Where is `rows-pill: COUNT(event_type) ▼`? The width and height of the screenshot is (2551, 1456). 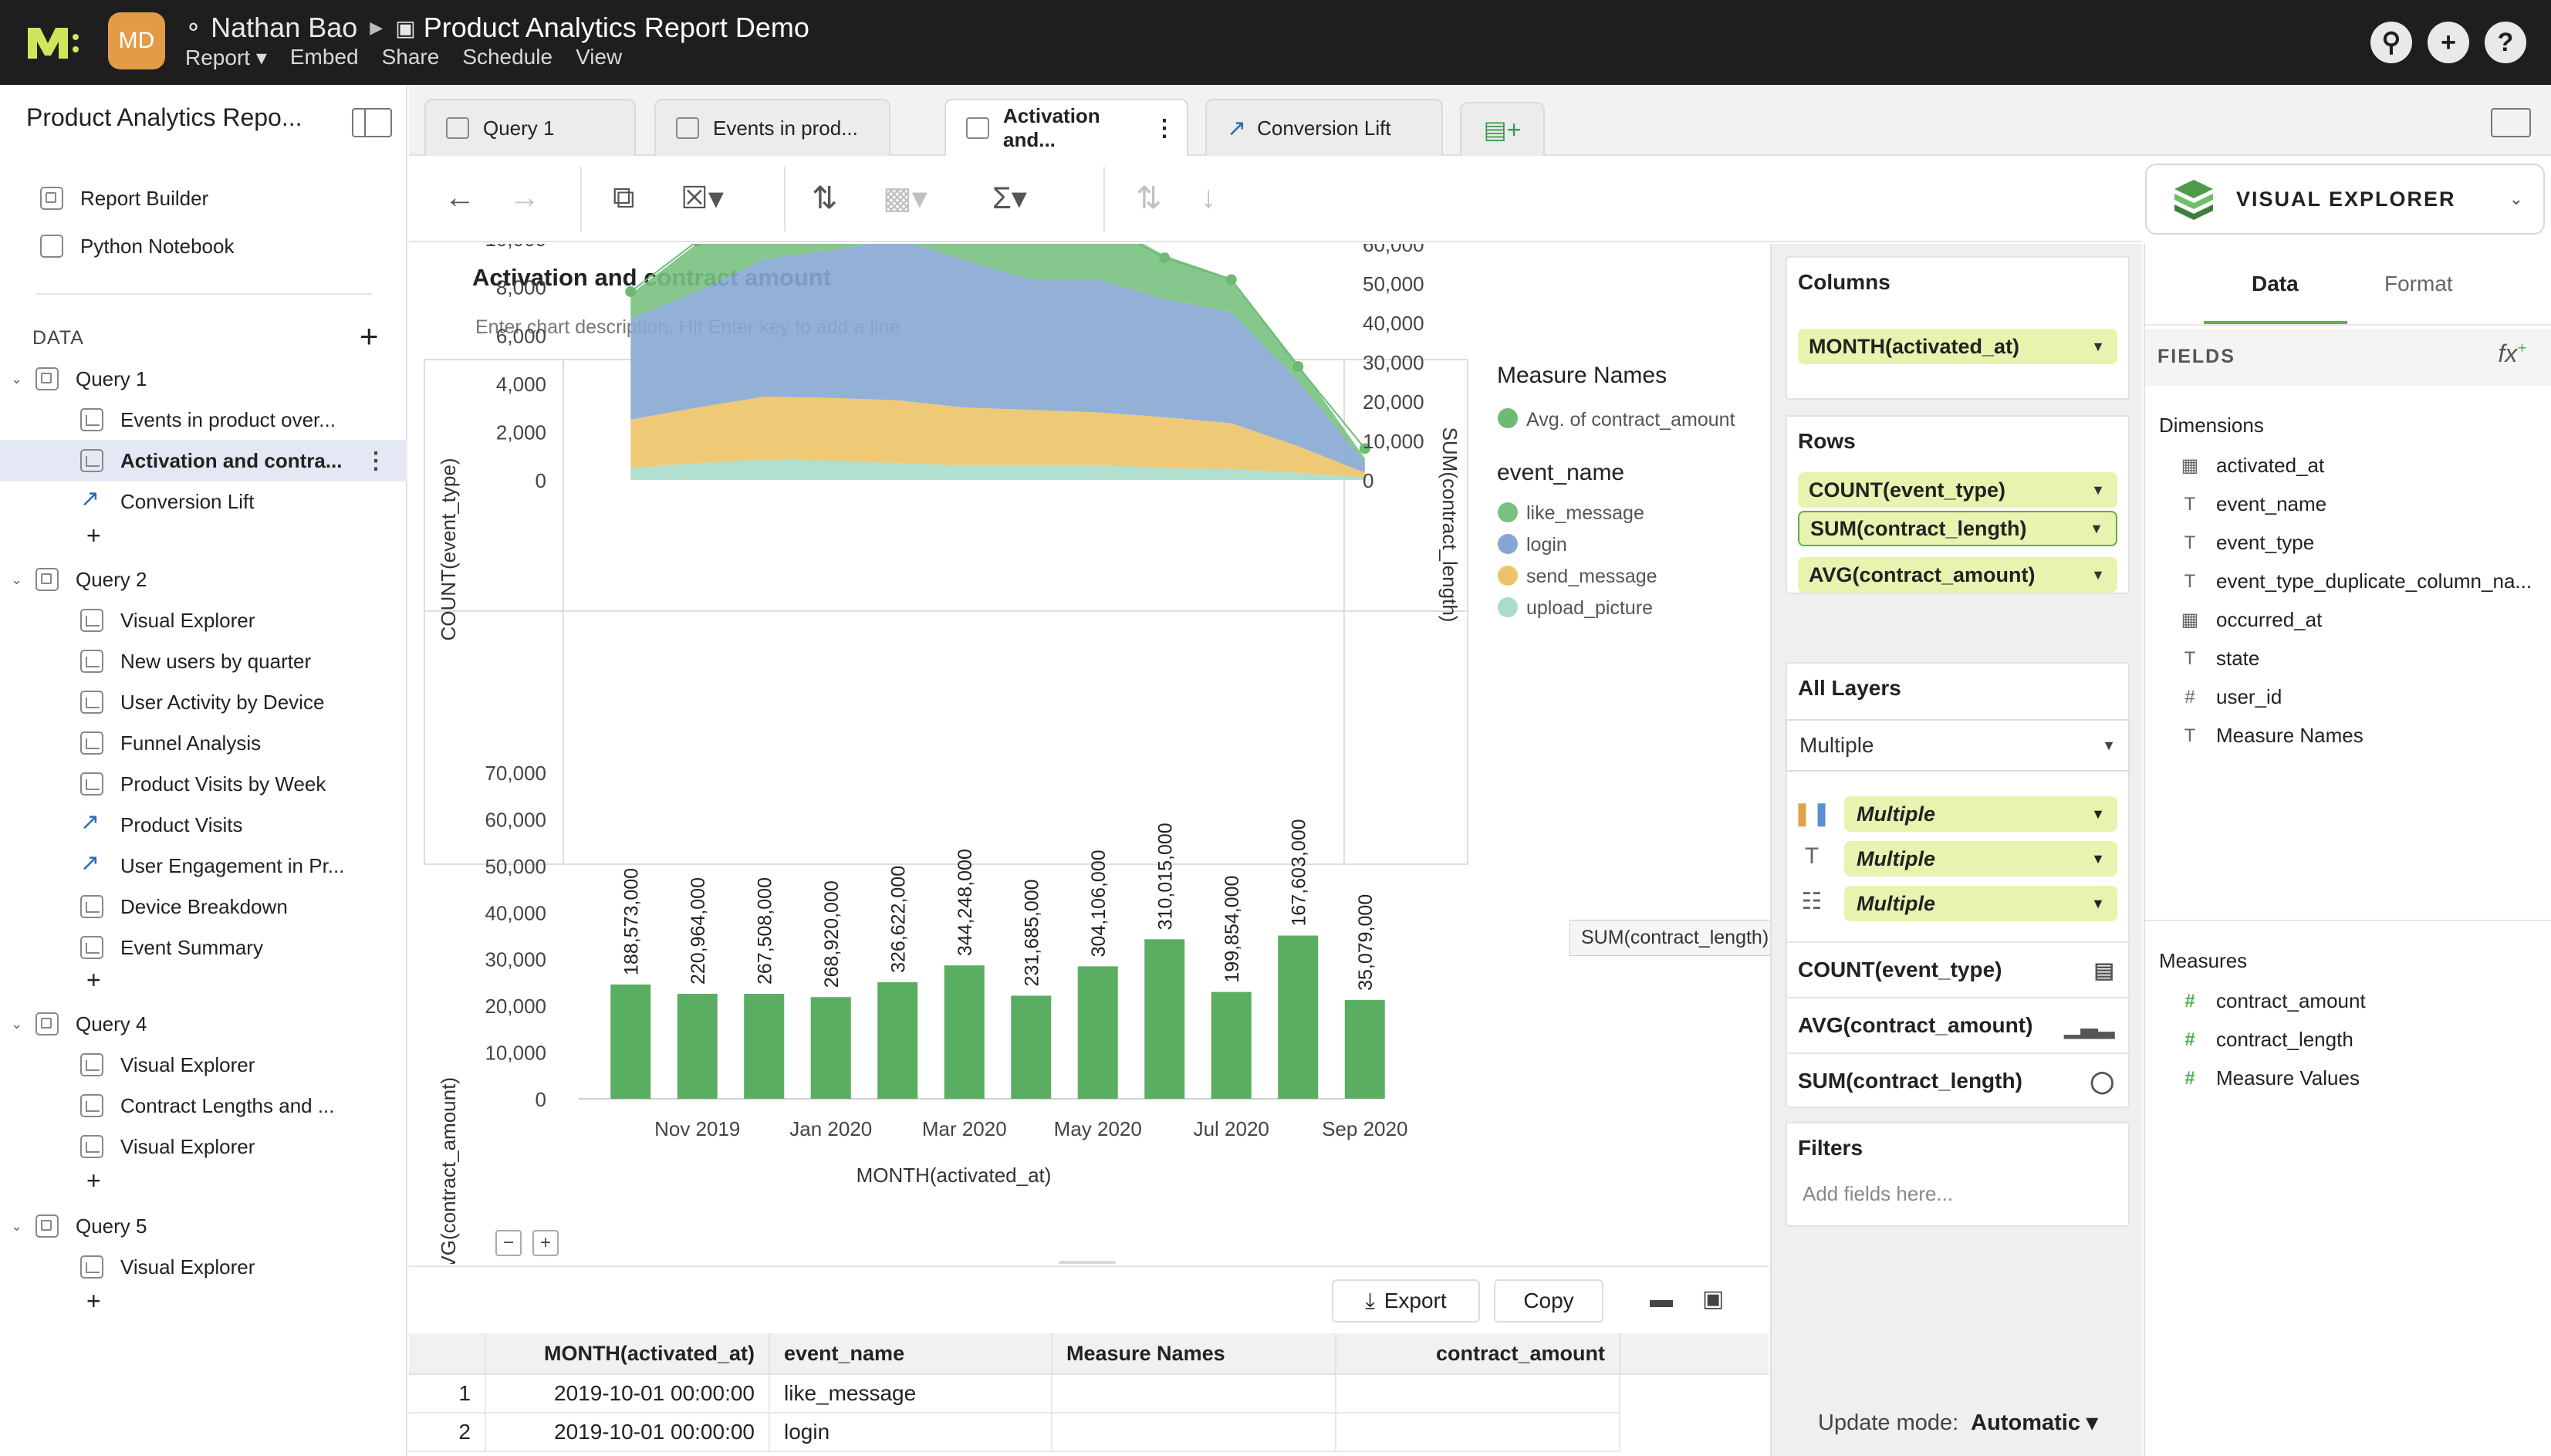 rows-pill: COUNT(event_type) ▼ is located at coordinates (1957, 490).